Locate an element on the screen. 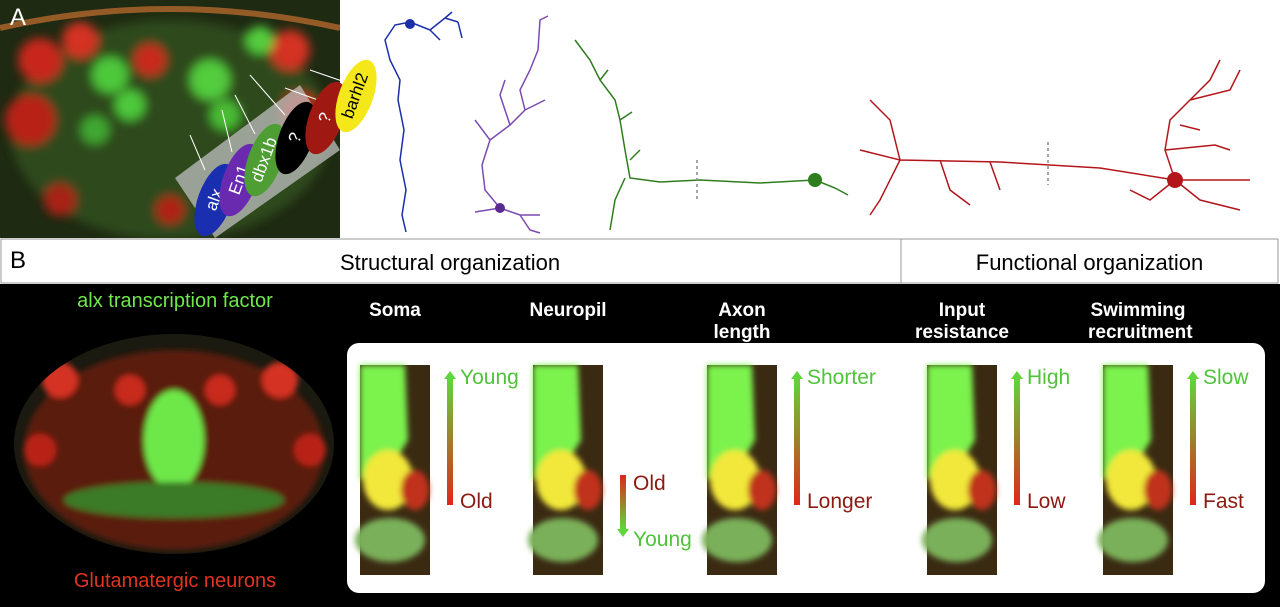 The height and width of the screenshot is (607, 1280). gradient-label: Slow is located at coordinates (1226, 377).